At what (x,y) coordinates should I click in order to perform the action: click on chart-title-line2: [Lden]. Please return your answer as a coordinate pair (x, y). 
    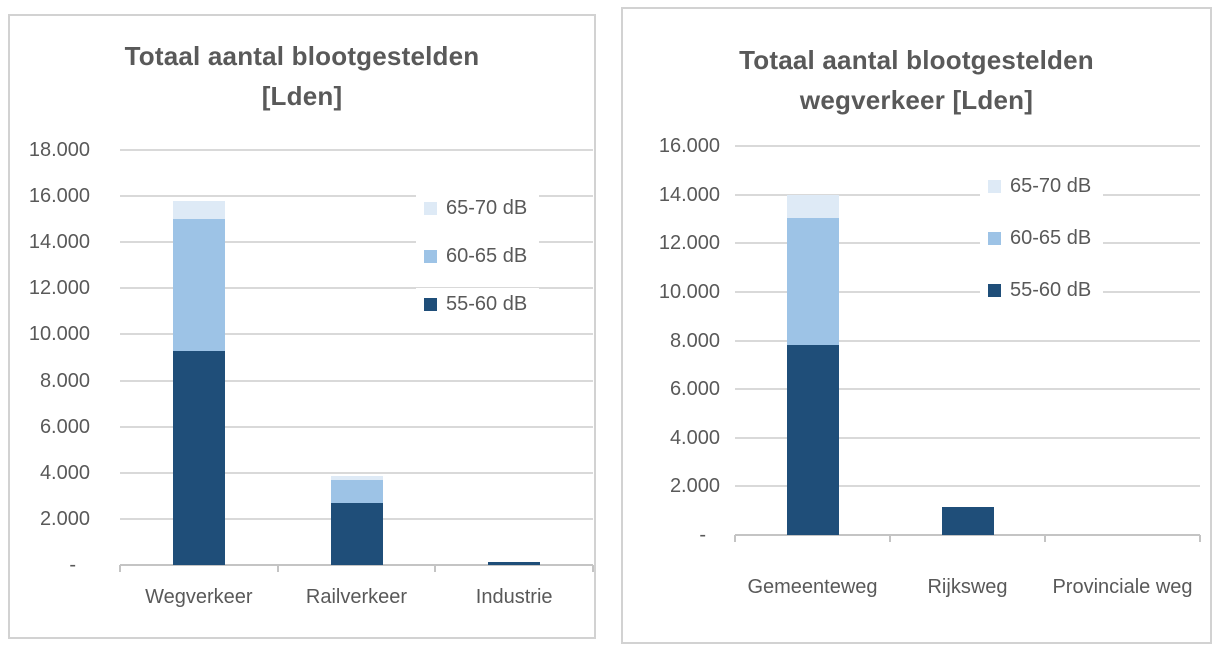
    Looking at the image, I should click on (302, 96).